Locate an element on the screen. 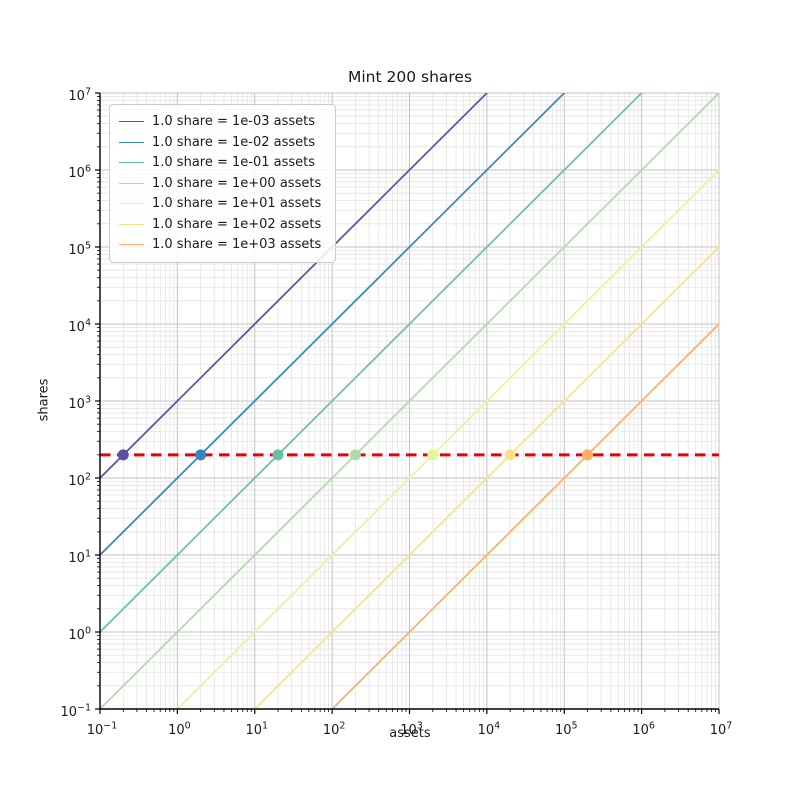 The image size is (800, 800). chart-title: Mint 200 shares is located at coordinates (410, 77).